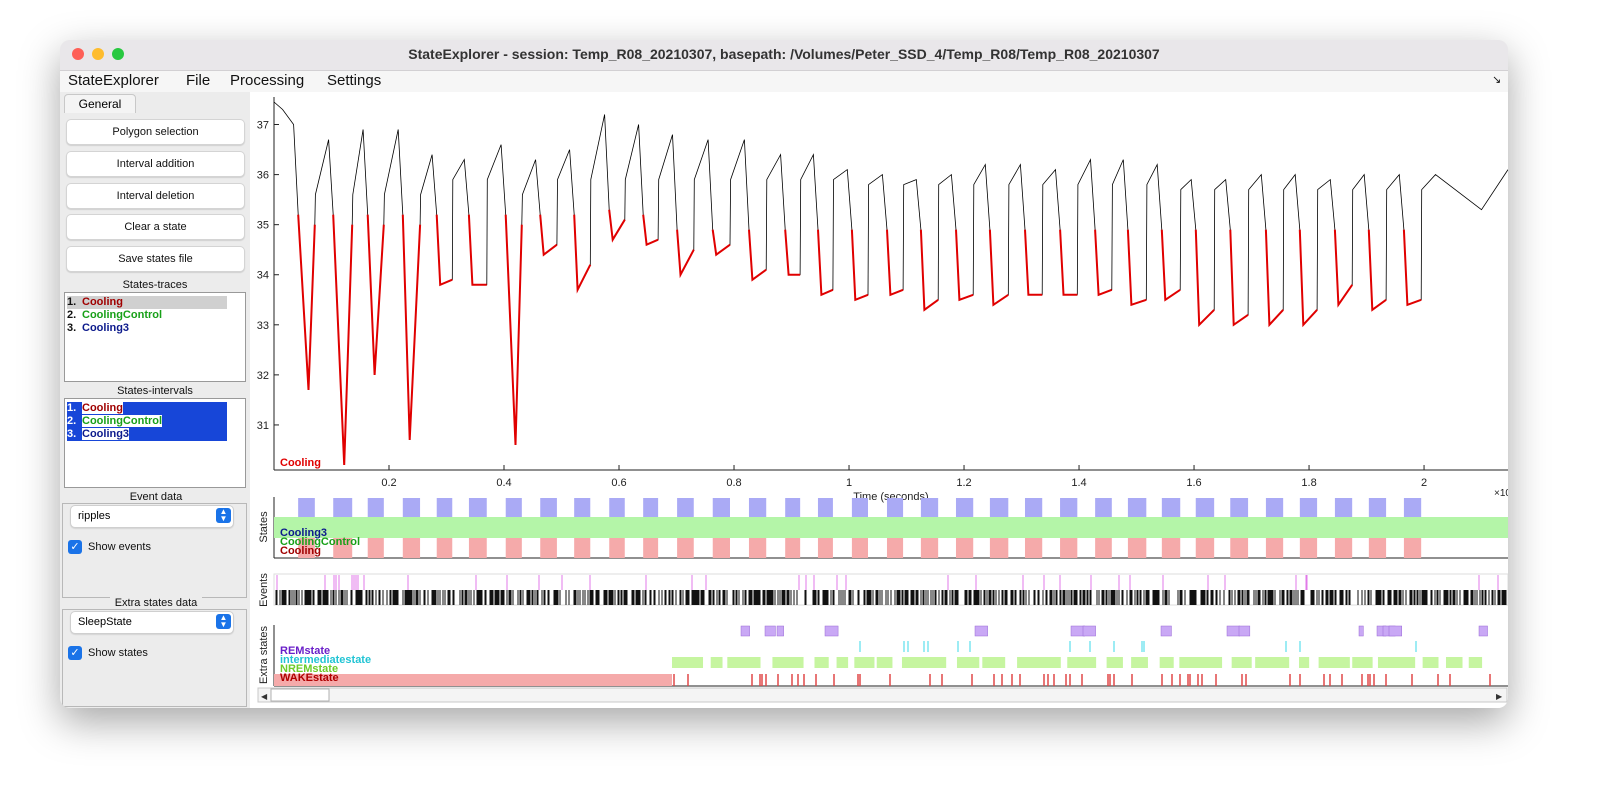  I want to click on button: Clear a state, so click(155, 227).